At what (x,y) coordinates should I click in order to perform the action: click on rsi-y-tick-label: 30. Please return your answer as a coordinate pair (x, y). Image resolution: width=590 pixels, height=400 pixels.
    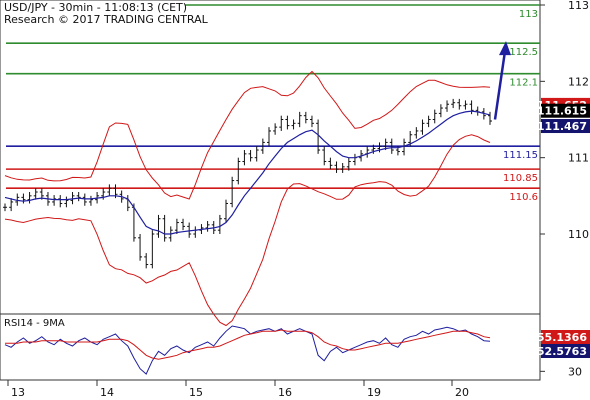
    Looking at the image, I should click on (575, 371).